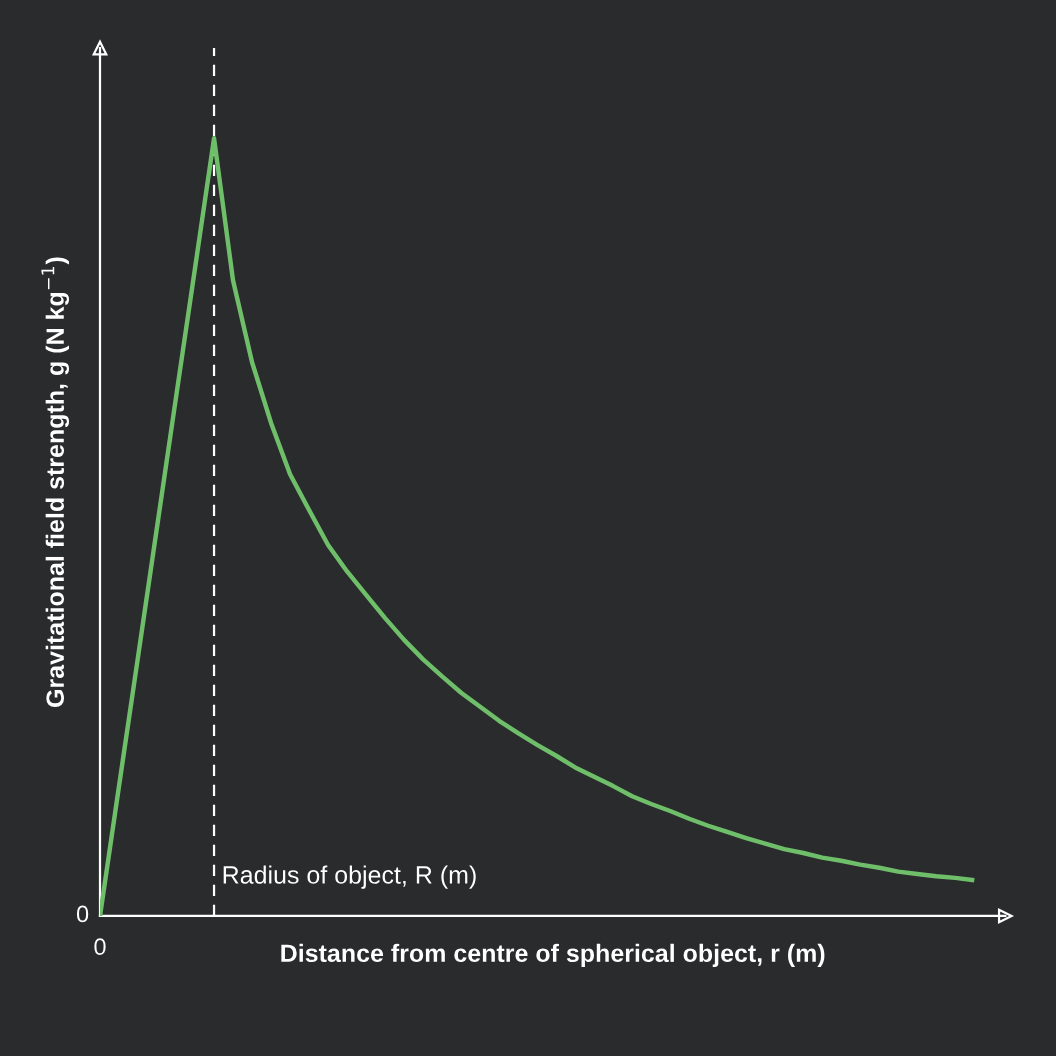 The height and width of the screenshot is (1056, 1056). I want to click on y-axis-title: Gravitational field strength, g (N kg$^{−1}$), so click(55, 482).